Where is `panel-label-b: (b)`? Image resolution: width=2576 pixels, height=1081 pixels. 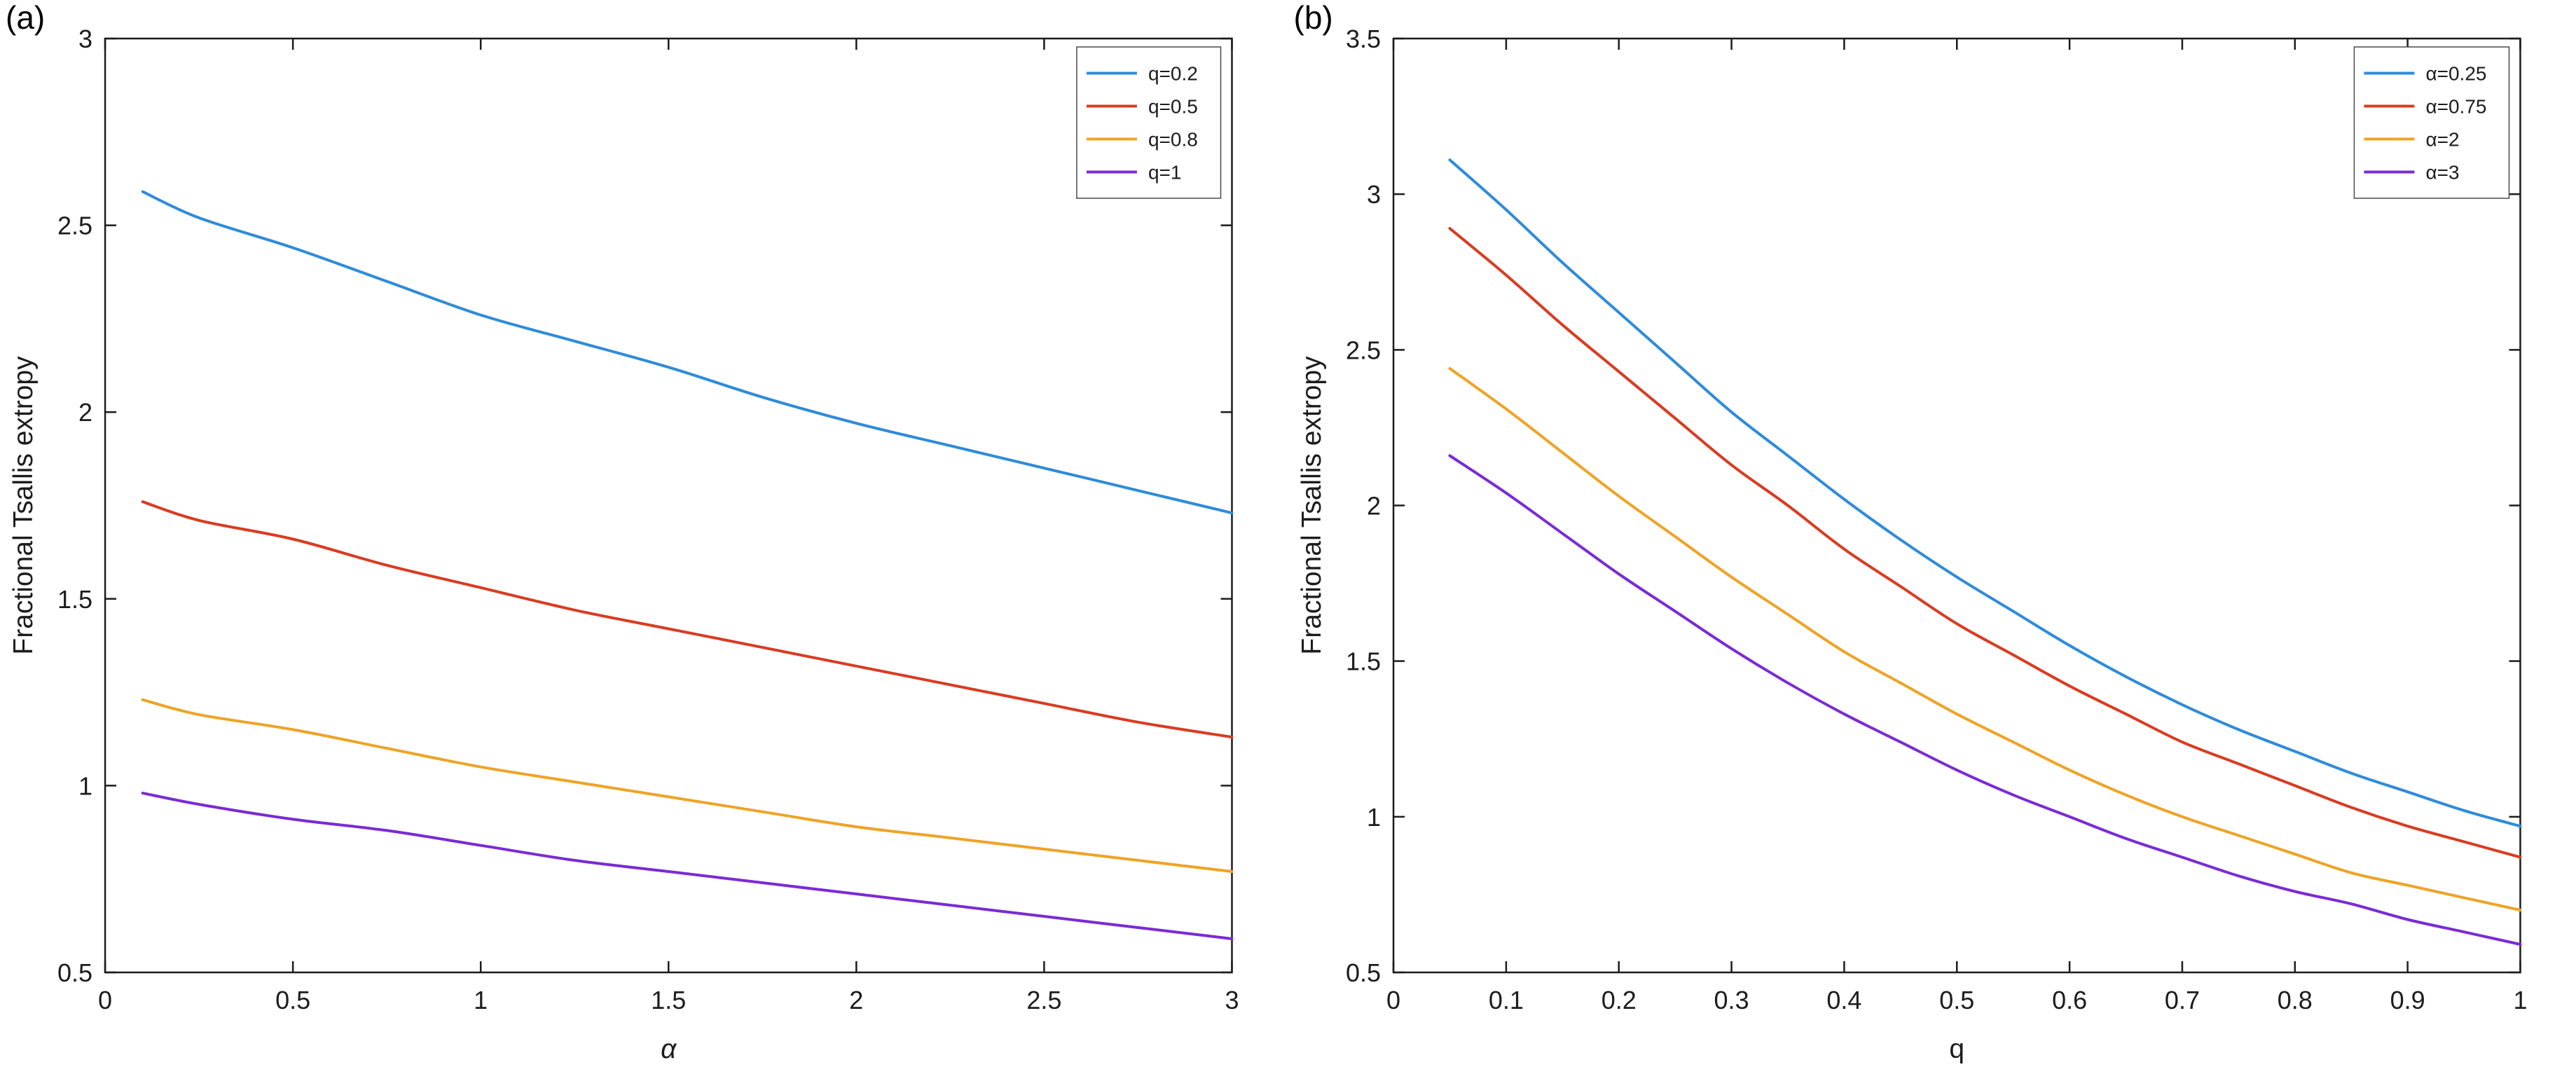 panel-label-b: (b) is located at coordinates (1313, 18).